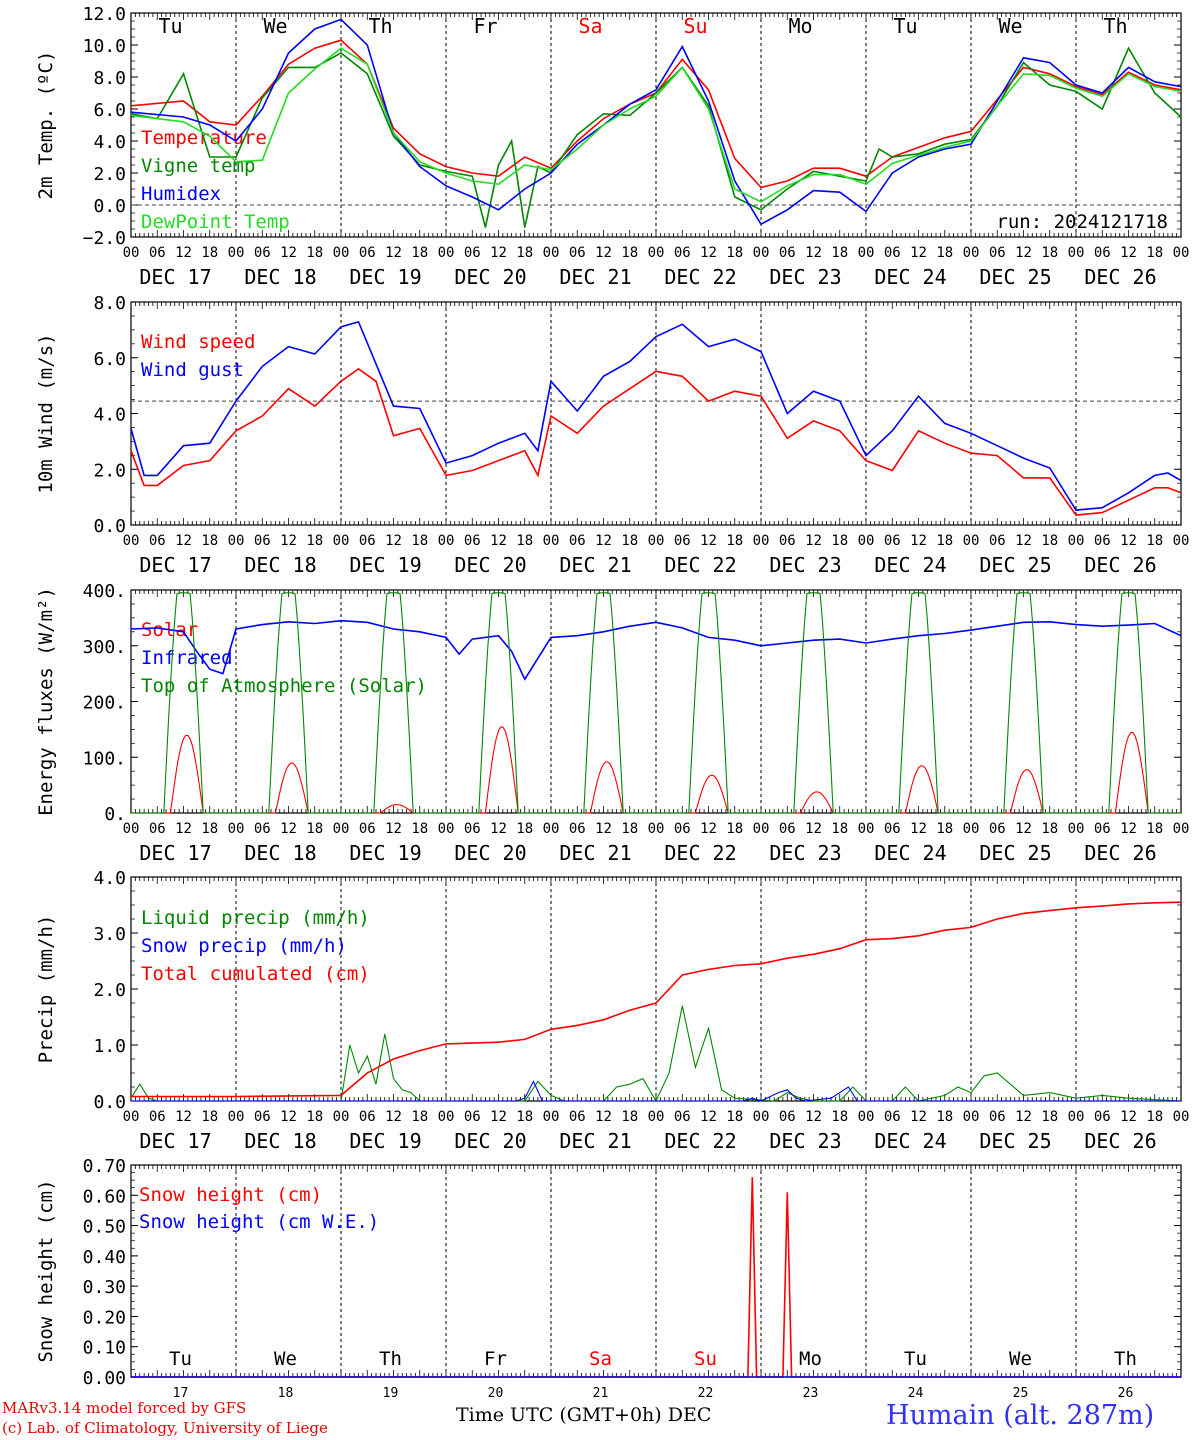  Describe the element at coordinates (109, 415) in the screenshot. I see `wind-y-tick-label: 4.0` at that location.